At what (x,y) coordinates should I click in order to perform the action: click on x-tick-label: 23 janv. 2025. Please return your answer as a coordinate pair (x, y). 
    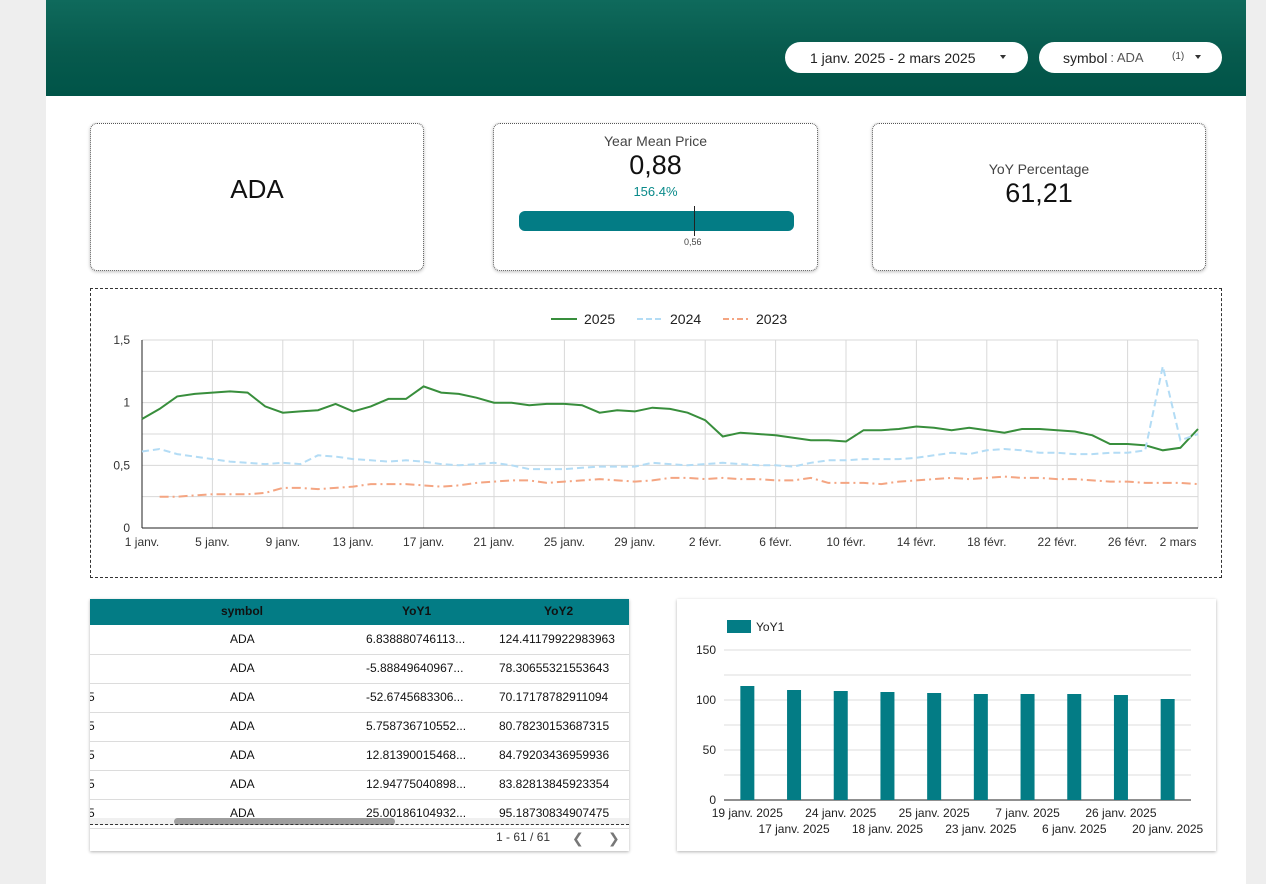
    Looking at the image, I should click on (980, 829).